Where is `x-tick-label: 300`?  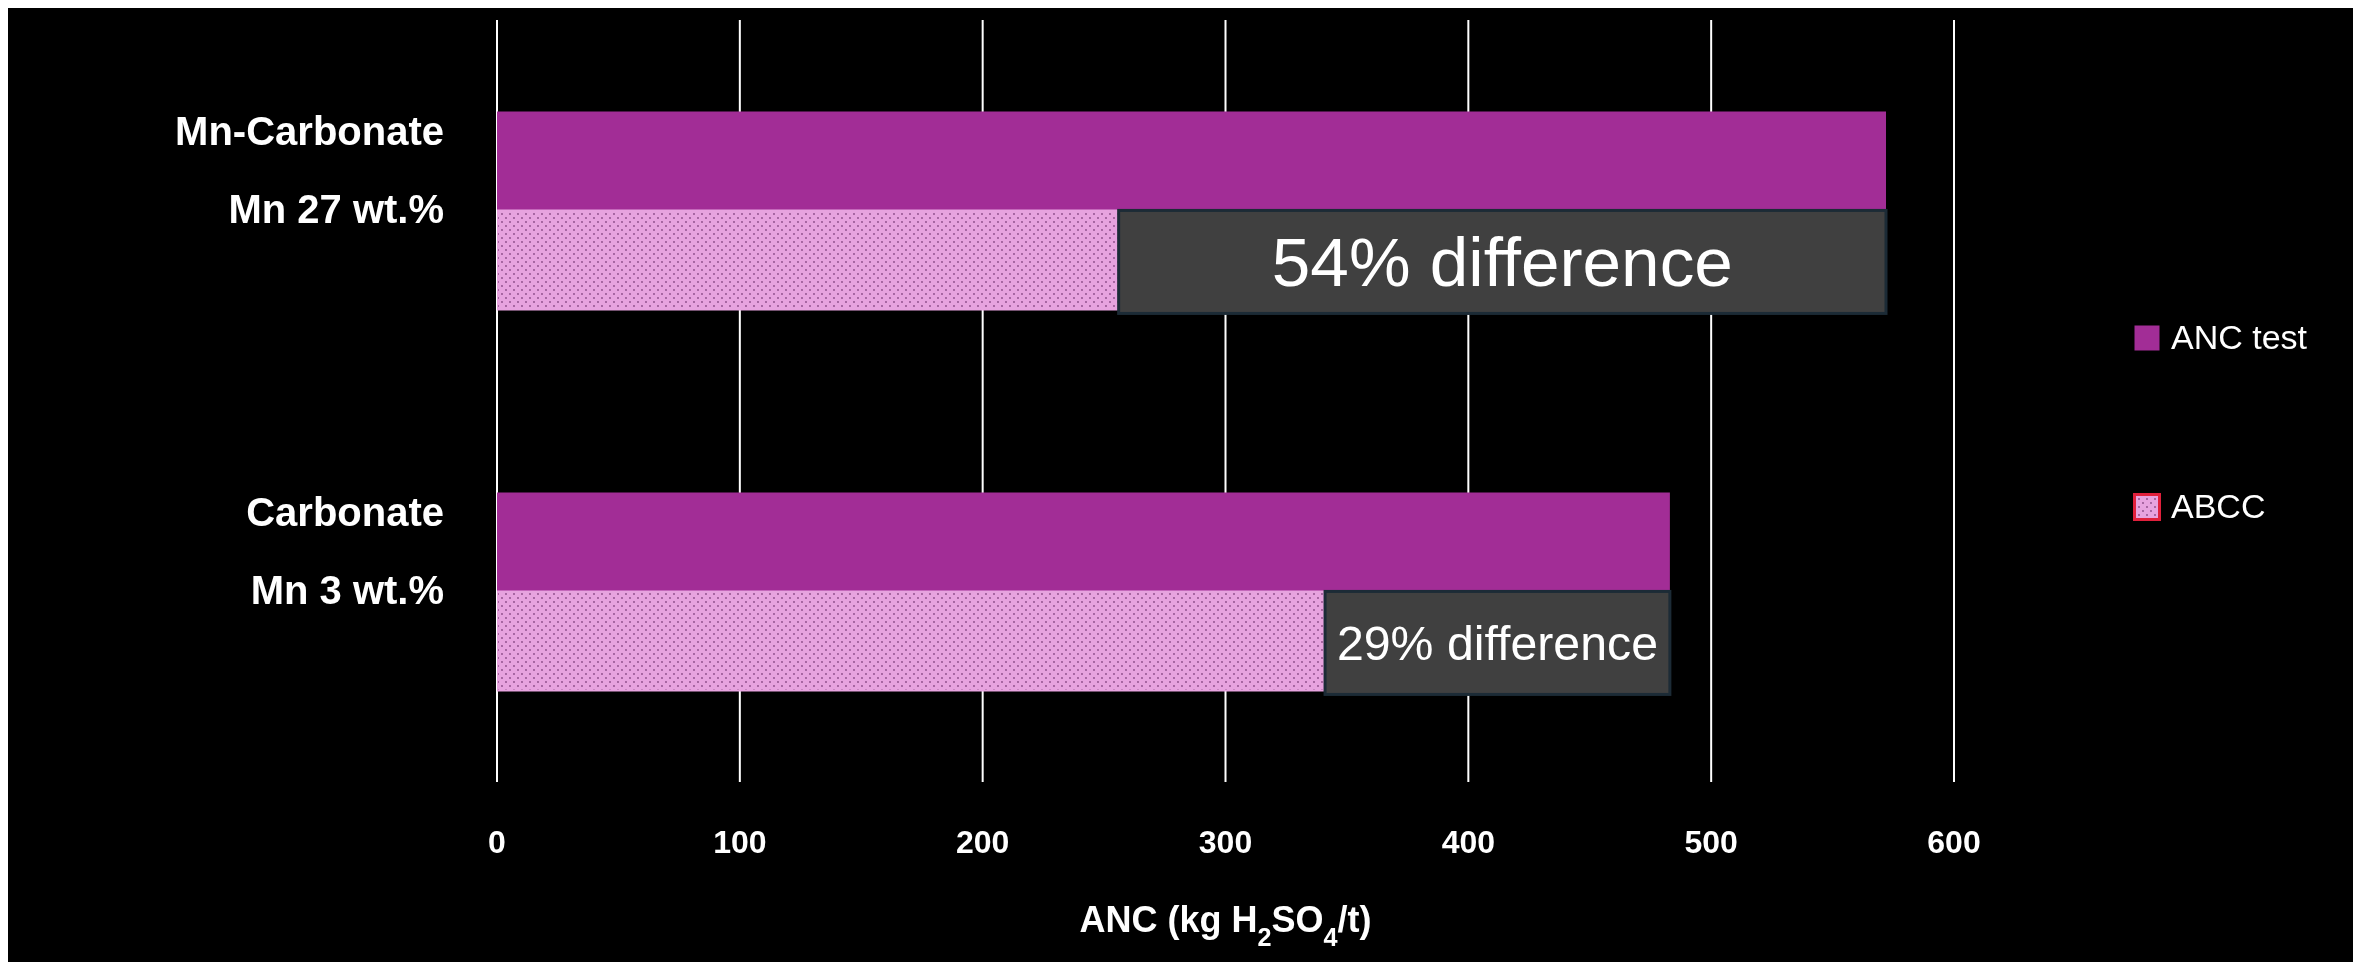 x-tick-label: 300 is located at coordinates (1225, 841).